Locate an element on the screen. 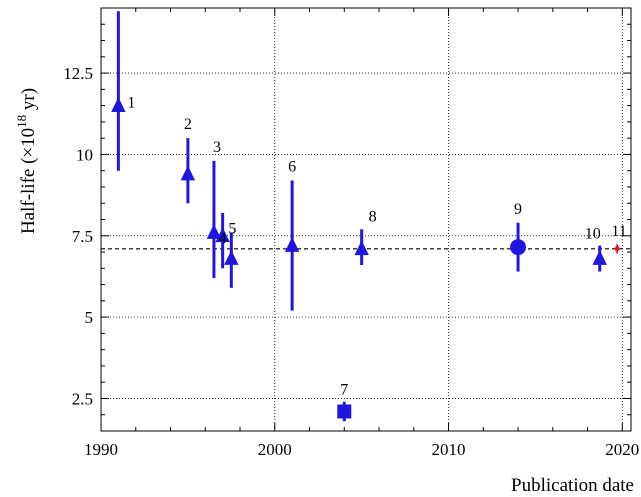 The height and width of the screenshot is (497, 641). y-tick-label: 7.5 is located at coordinates (82, 236).